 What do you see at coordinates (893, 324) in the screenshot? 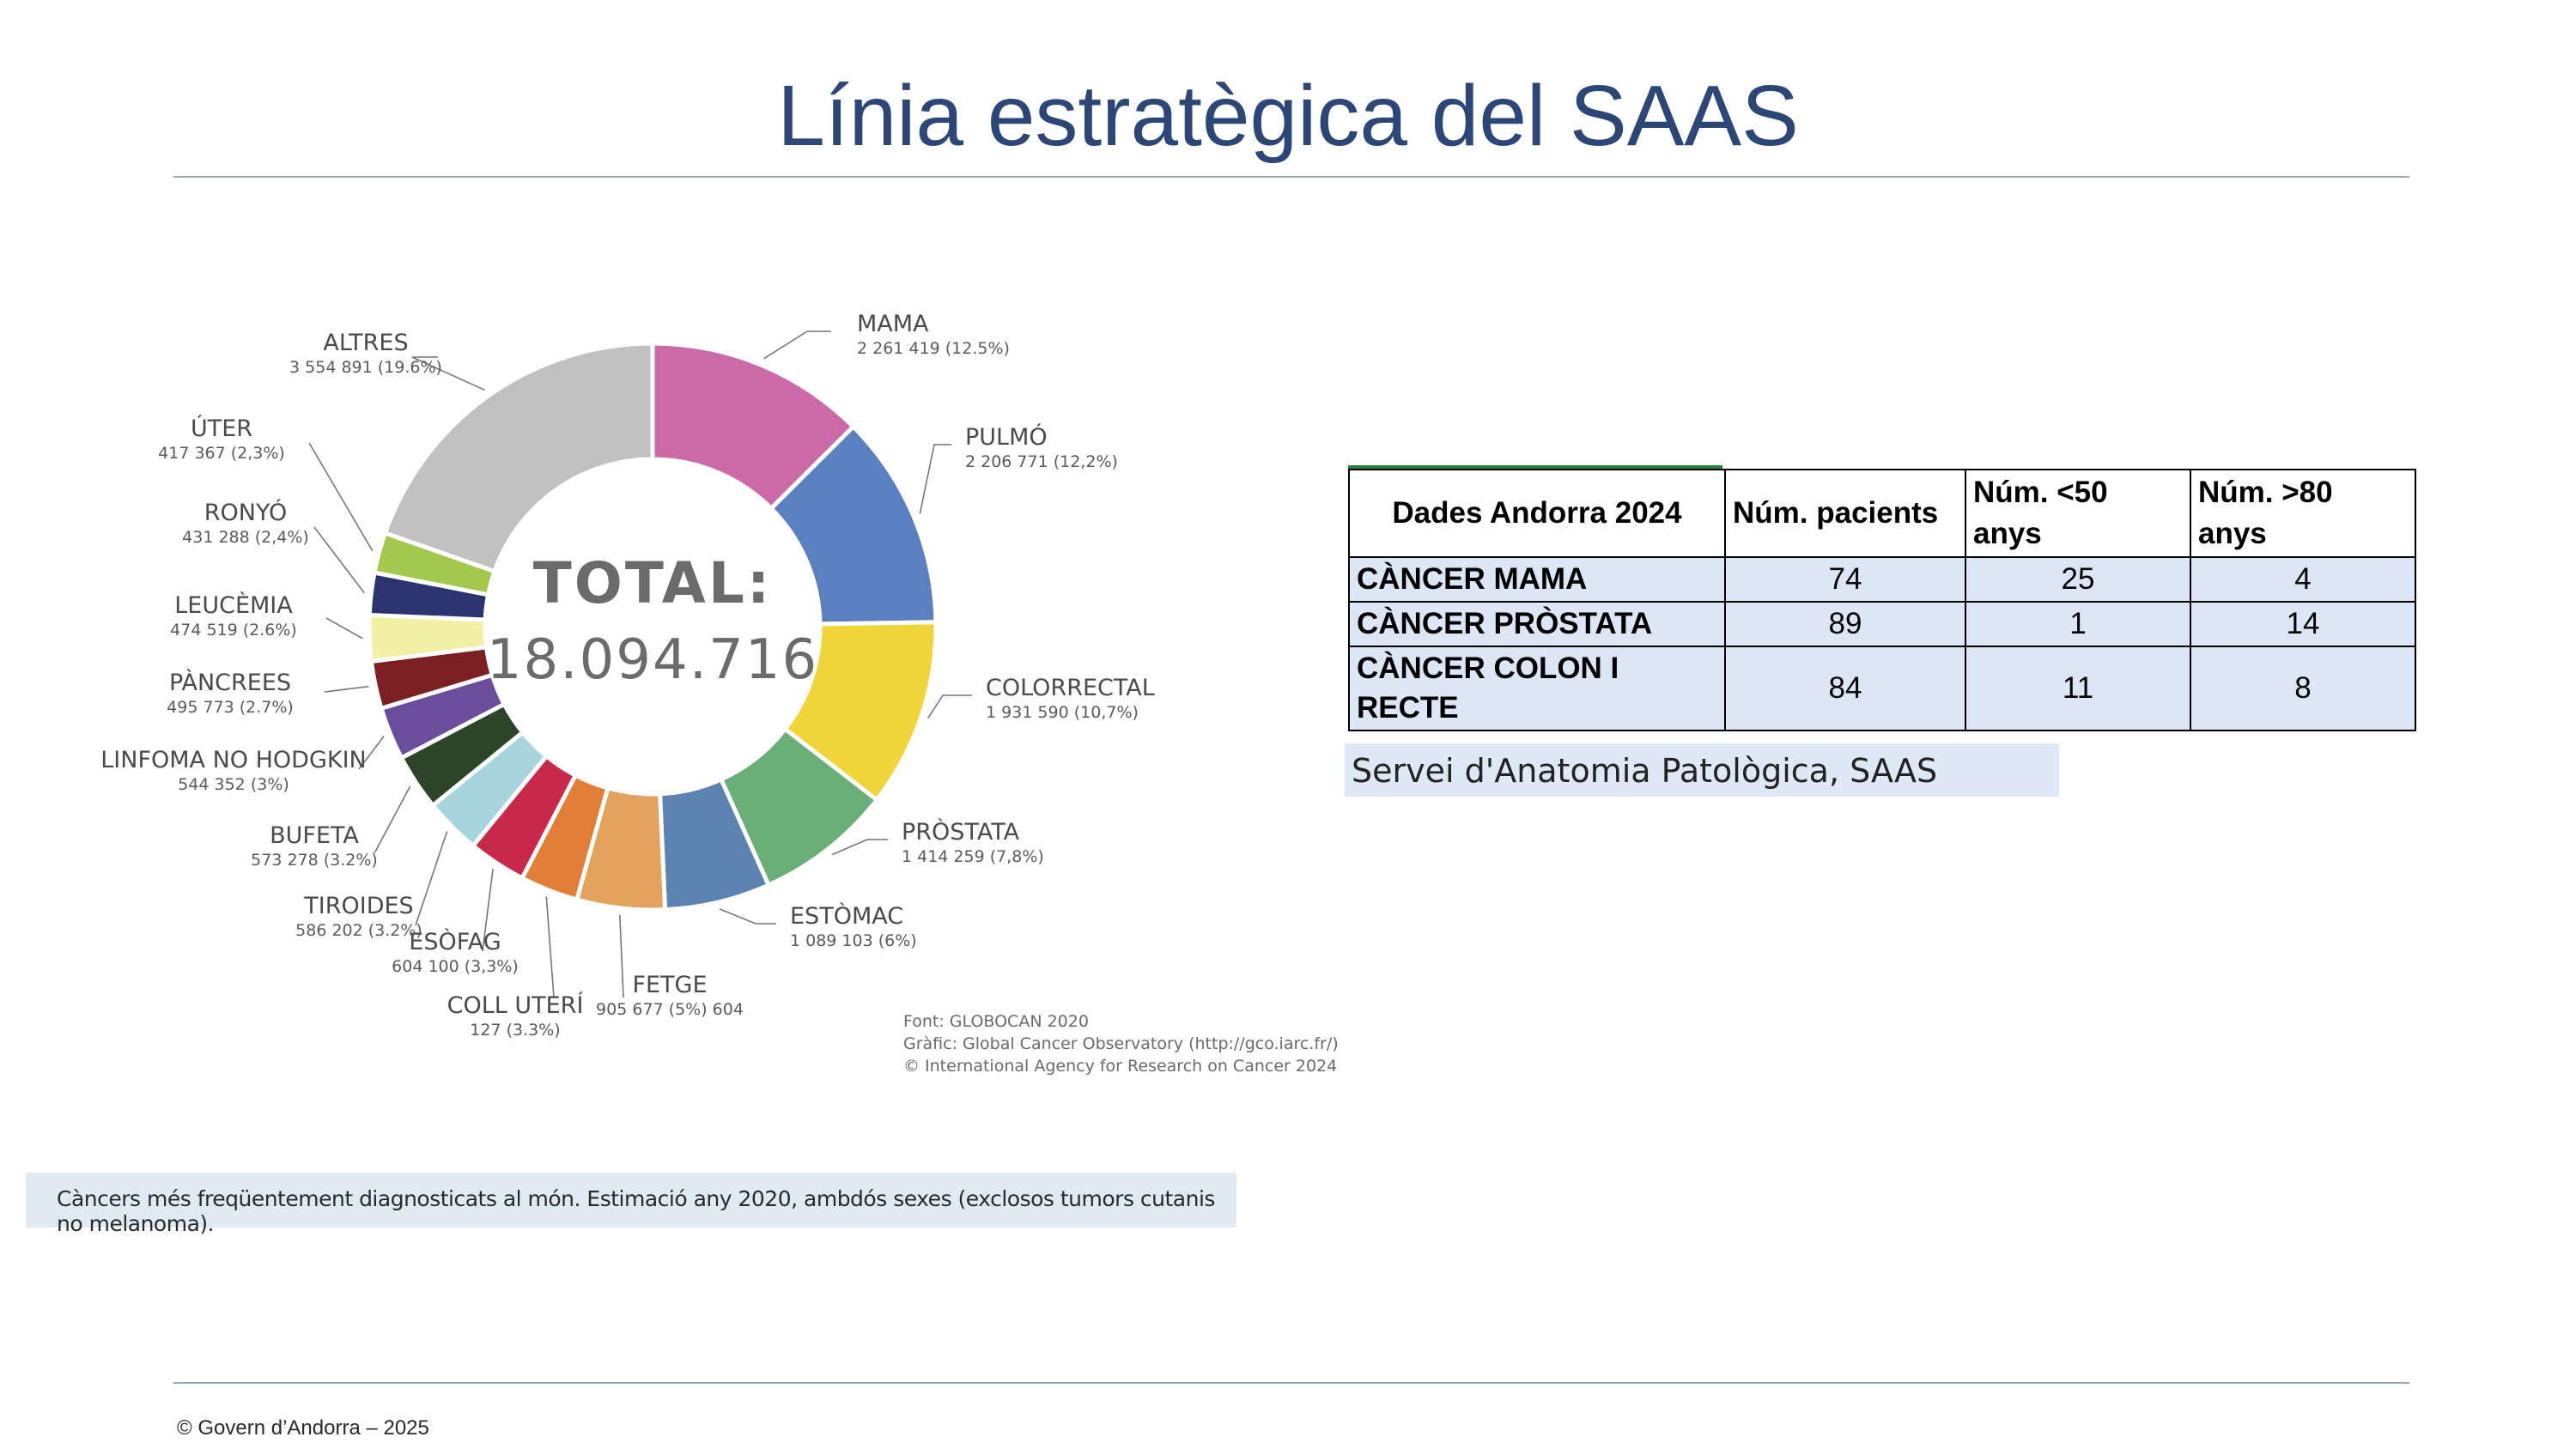
I see `slice-label: MAMA` at bounding box center [893, 324].